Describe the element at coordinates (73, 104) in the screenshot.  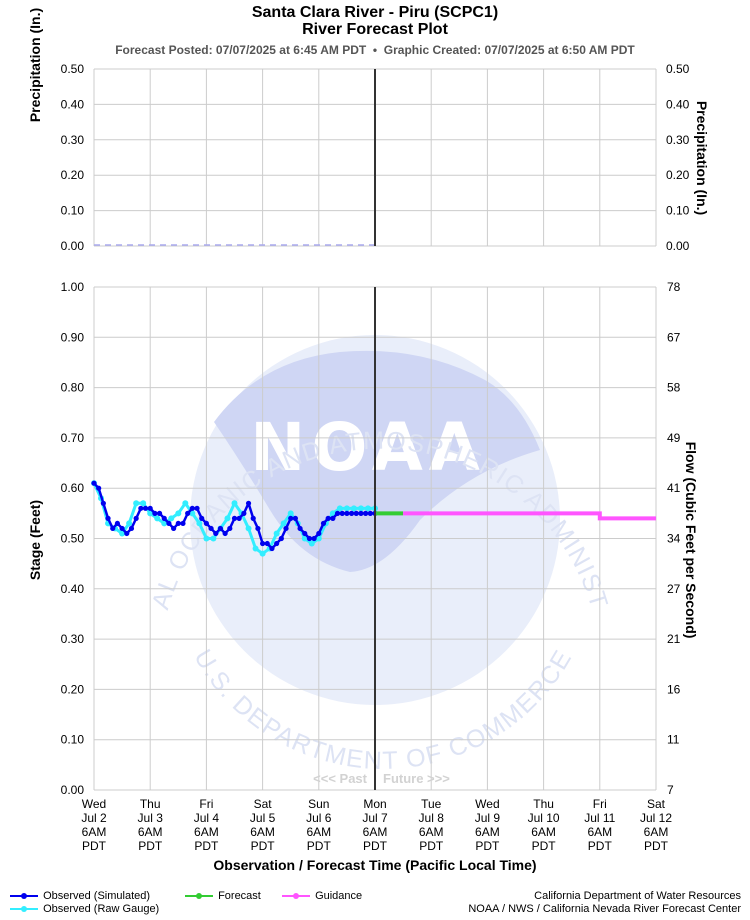
I see `precip-left-tick-label: 0.40` at that location.